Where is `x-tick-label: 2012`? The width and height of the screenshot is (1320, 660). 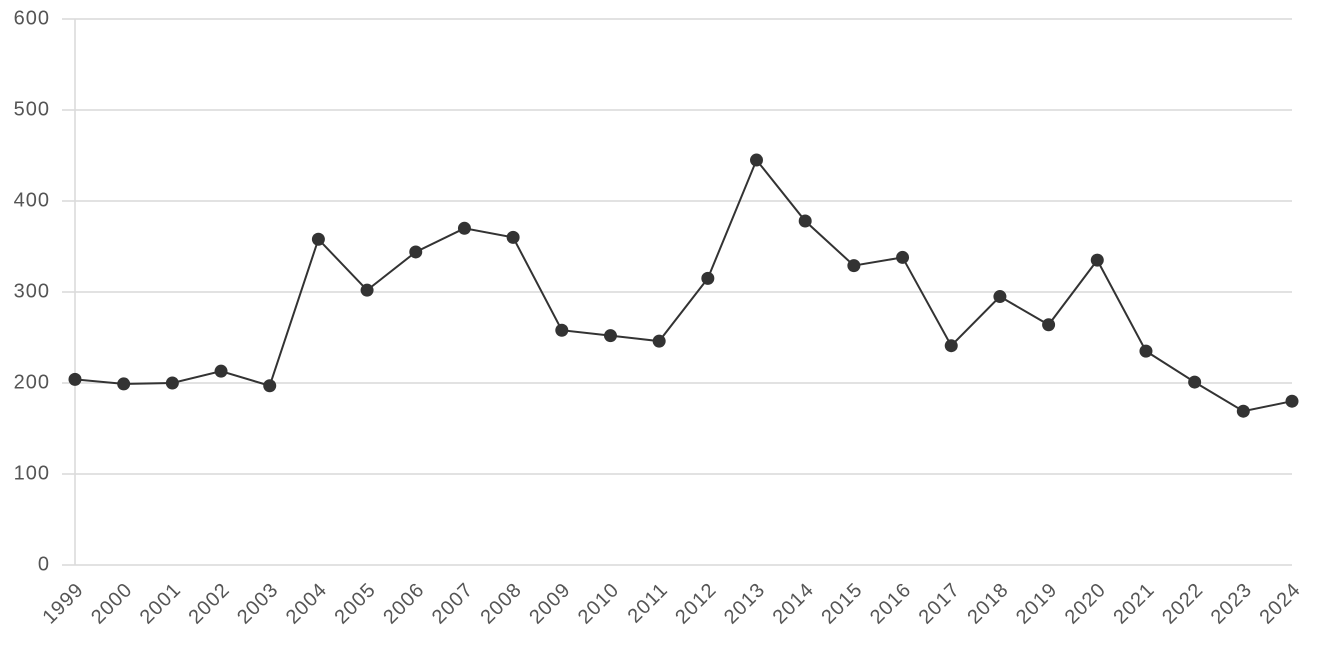 x-tick-label: 2012 is located at coordinates (696, 604).